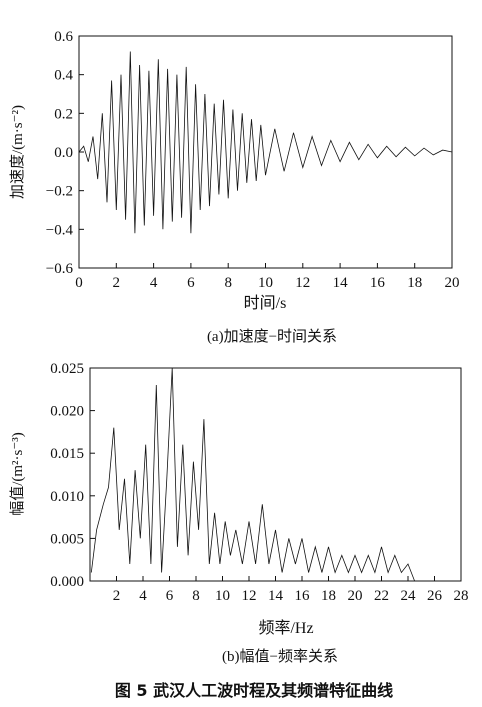  Describe the element at coordinates (452, 283) in the screenshot. I see `chart-a-x-tick-label: 20` at that location.